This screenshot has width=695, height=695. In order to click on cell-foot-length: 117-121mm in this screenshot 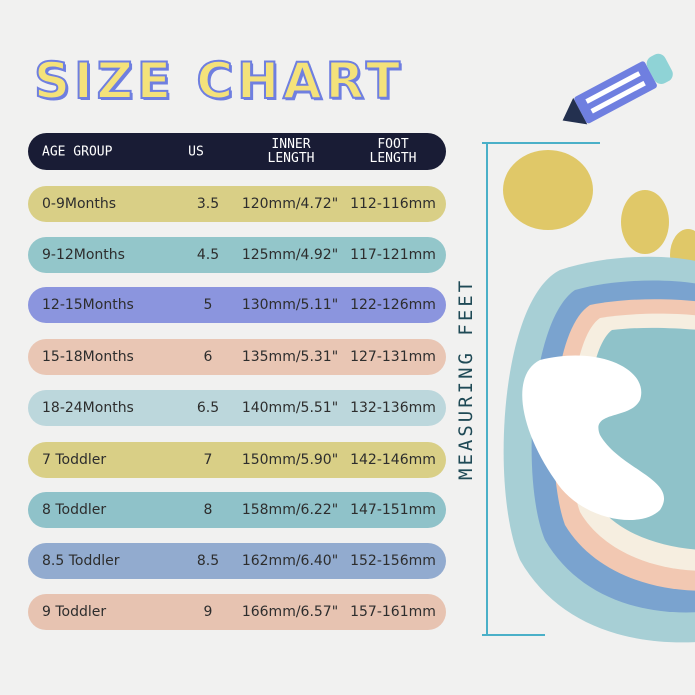, I will do `click(393, 255)`.